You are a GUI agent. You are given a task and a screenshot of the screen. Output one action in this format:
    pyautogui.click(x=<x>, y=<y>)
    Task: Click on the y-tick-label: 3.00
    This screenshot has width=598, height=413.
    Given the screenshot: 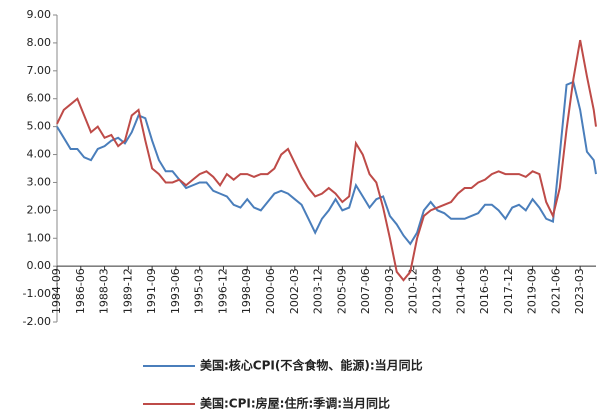 What is the action you would take?
    pyautogui.click(x=39, y=181)
    